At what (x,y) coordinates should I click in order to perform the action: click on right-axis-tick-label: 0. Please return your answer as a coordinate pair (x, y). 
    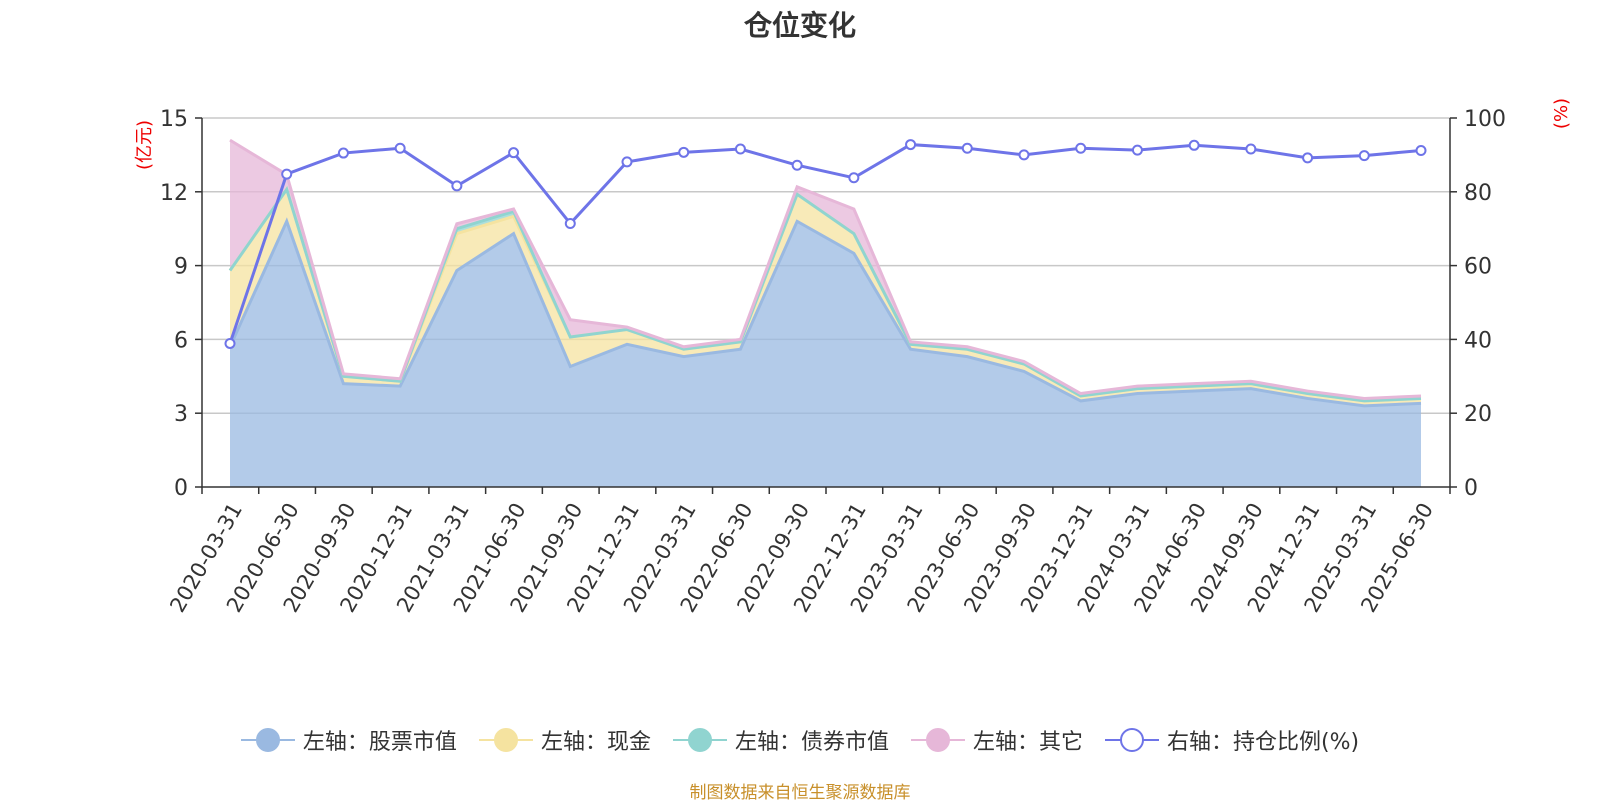
    Looking at the image, I should click on (1471, 488).